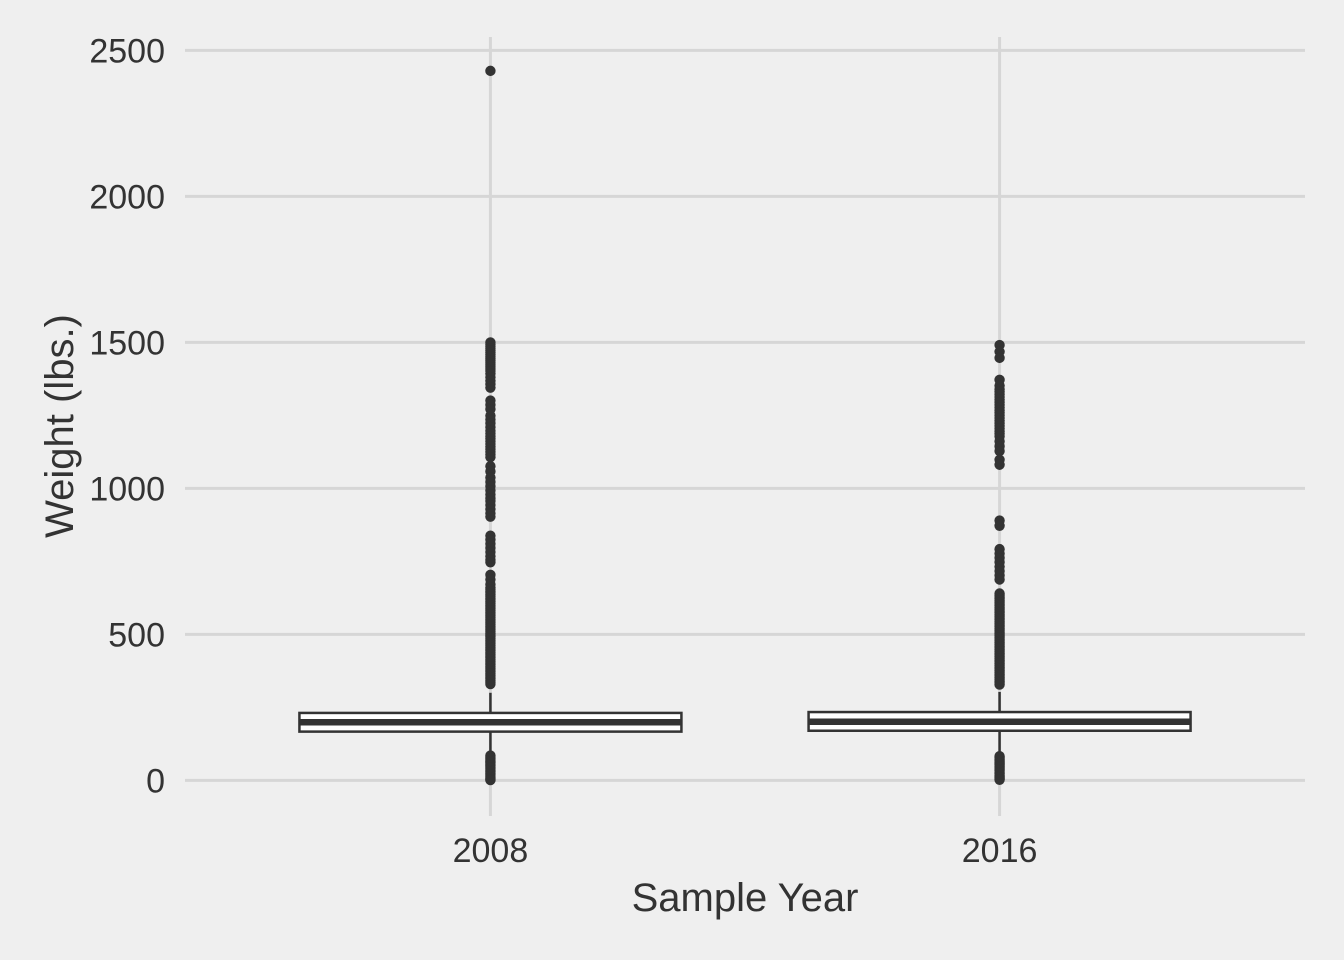 The width and height of the screenshot is (1344, 960). What do you see at coordinates (127, 343) in the screenshot?
I see `y-tick-label-1500: 1500` at bounding box center [127, 343].